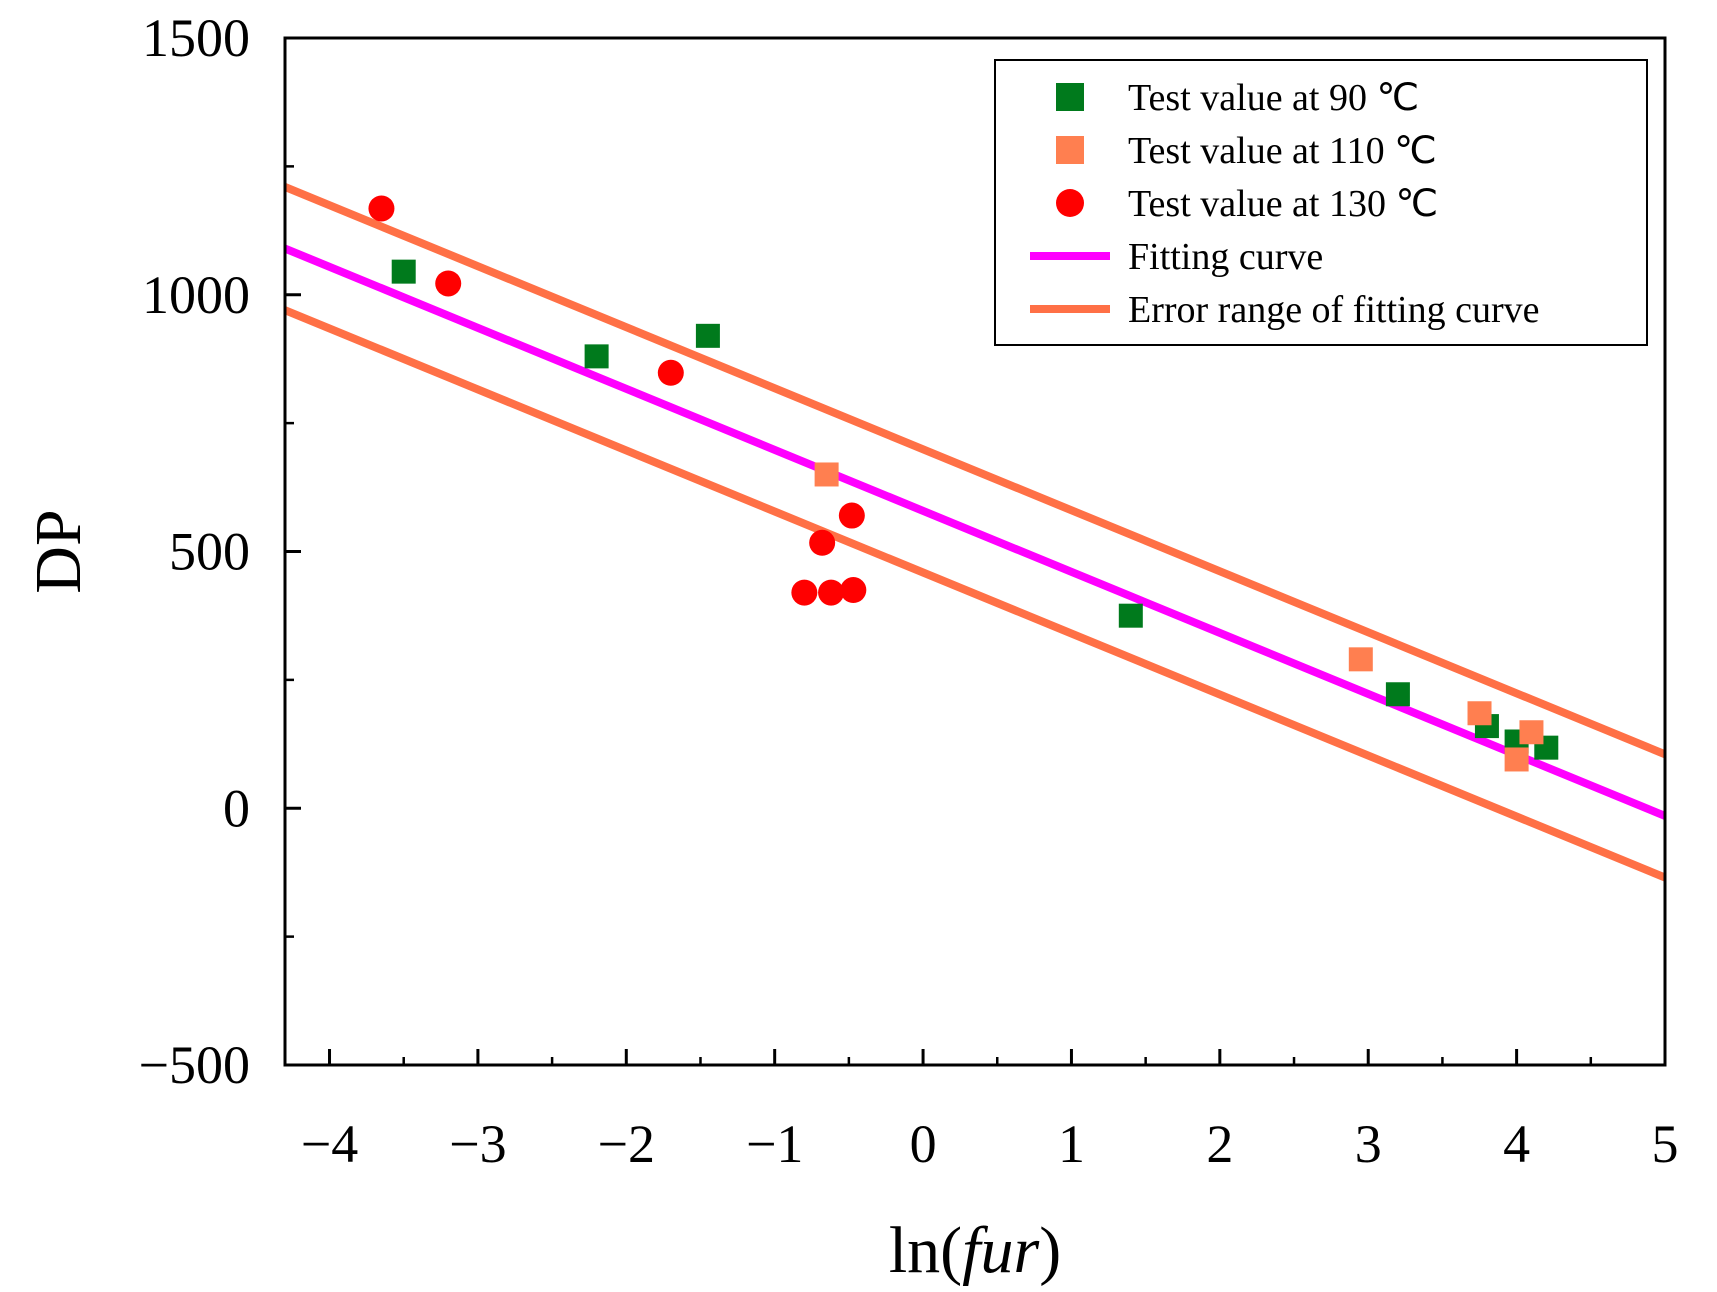  What do you see at coordinates (960, 1057) in the screenshot?
I see `x-axis-ticks` at bounding box center [960, 1057].